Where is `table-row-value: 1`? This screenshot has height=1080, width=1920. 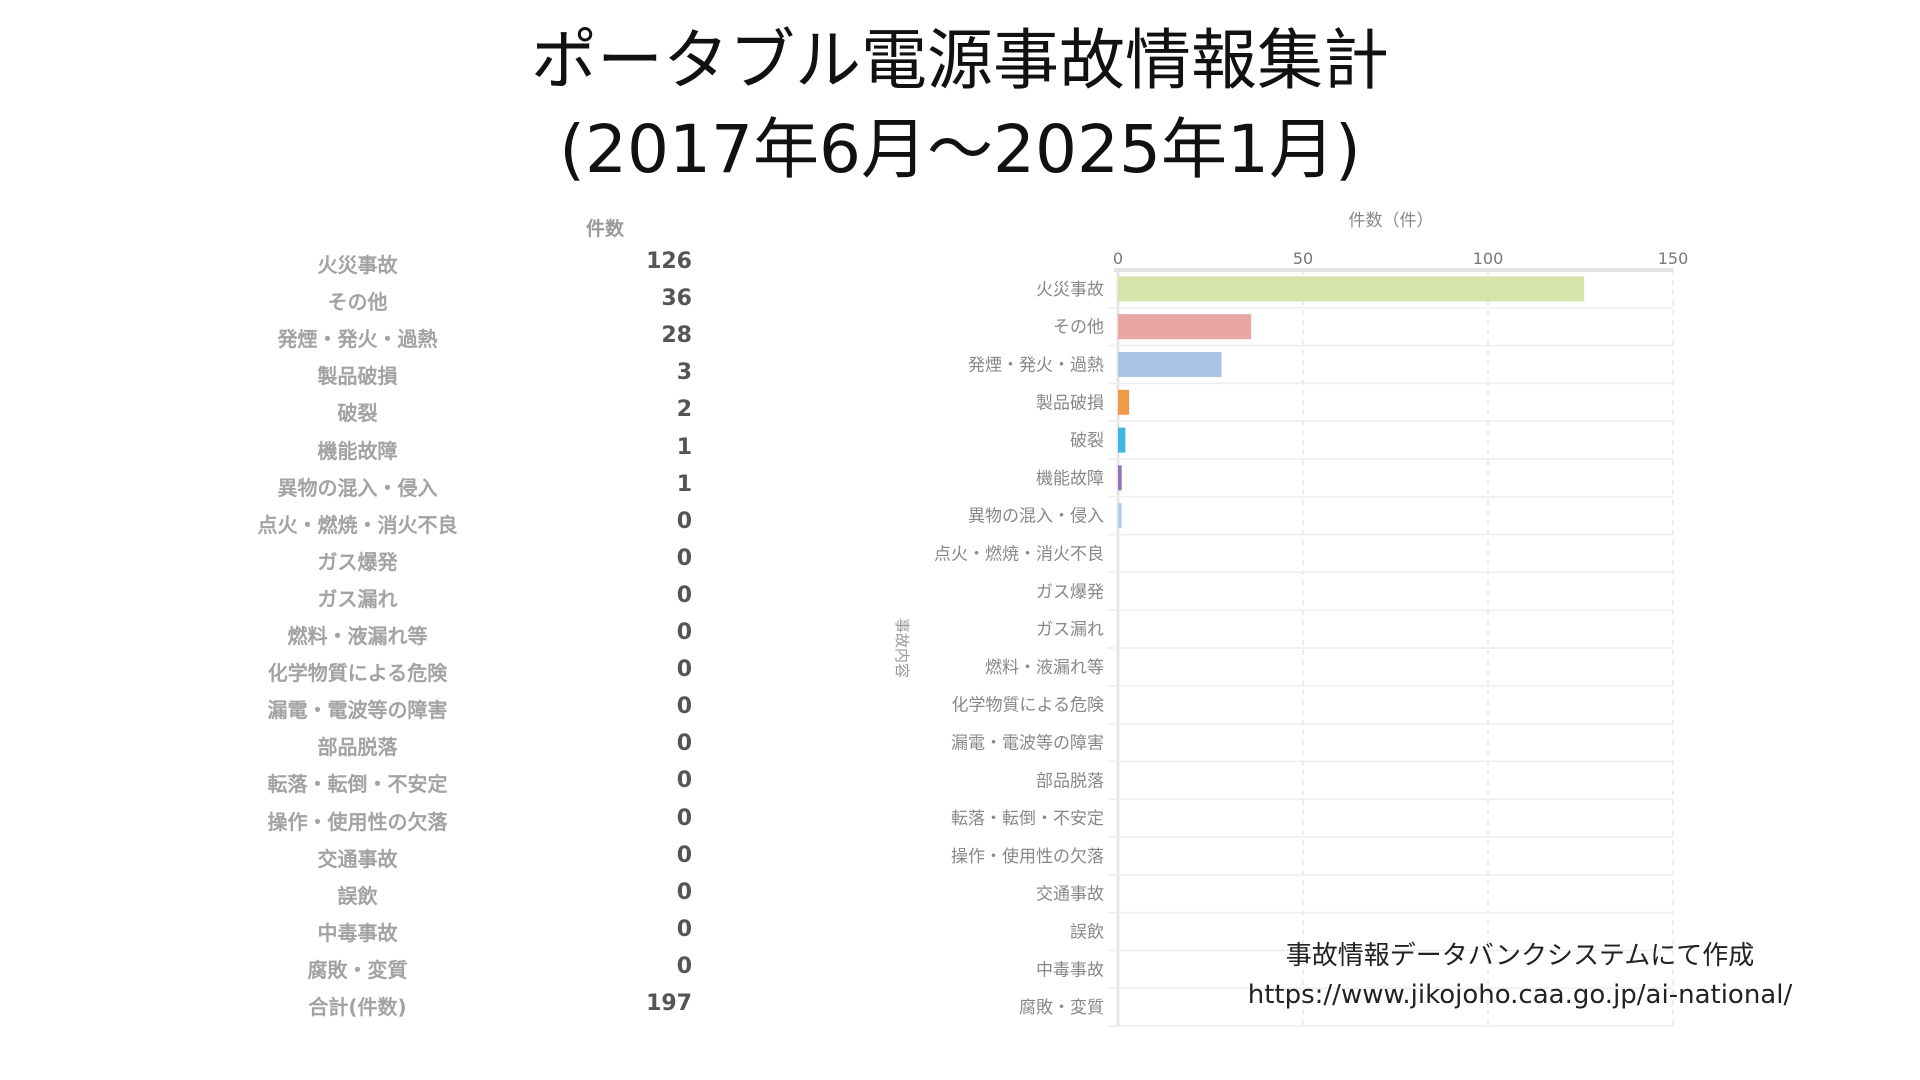
table-row-value: 1 is located at coordinates (684, 447).